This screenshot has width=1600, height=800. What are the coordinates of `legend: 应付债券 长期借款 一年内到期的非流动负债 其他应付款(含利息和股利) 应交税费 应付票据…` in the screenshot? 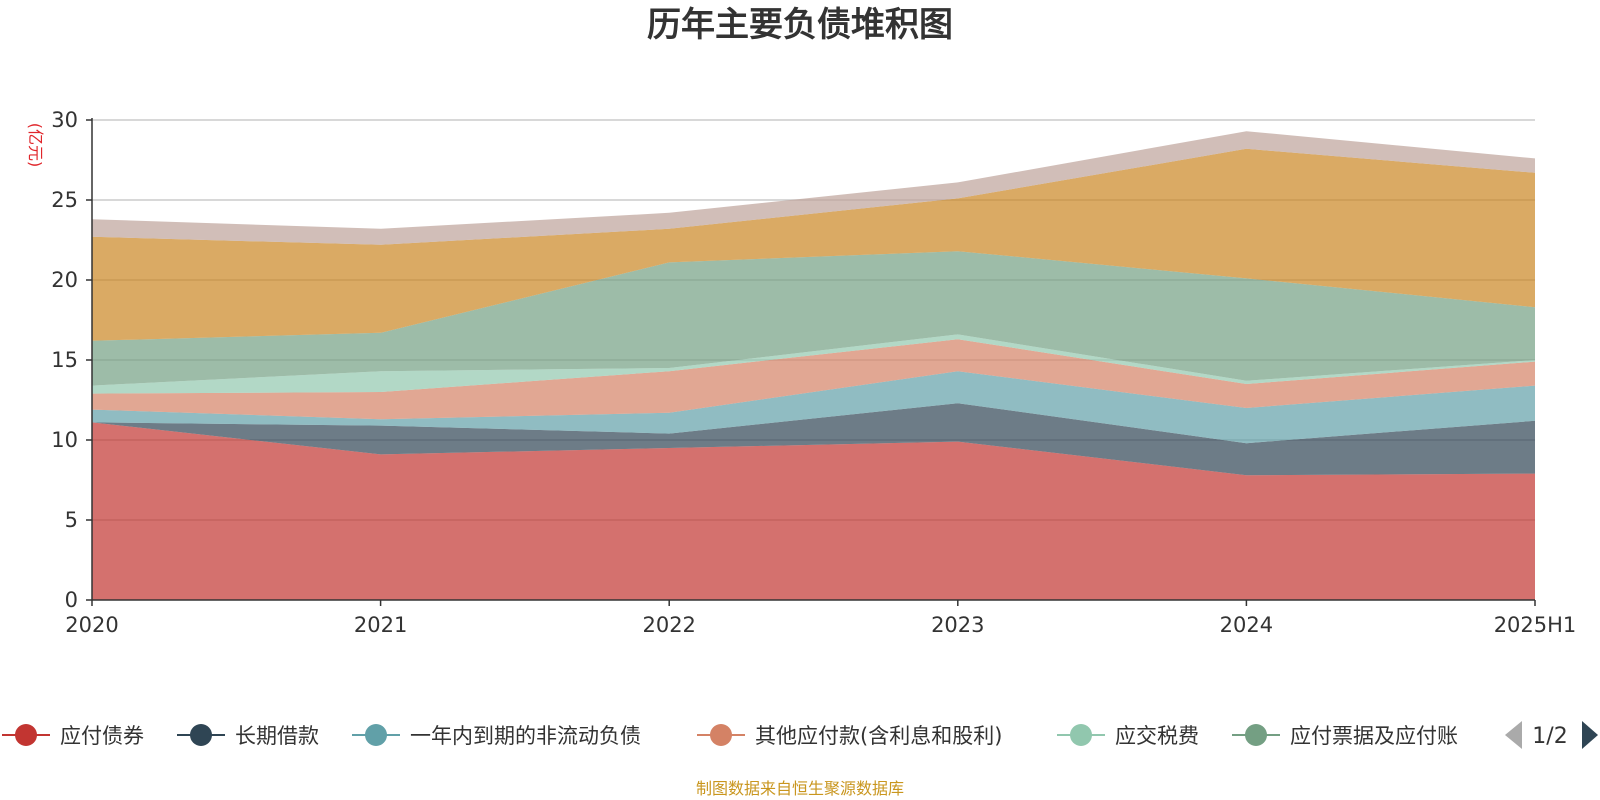 It's located at (730, 736).